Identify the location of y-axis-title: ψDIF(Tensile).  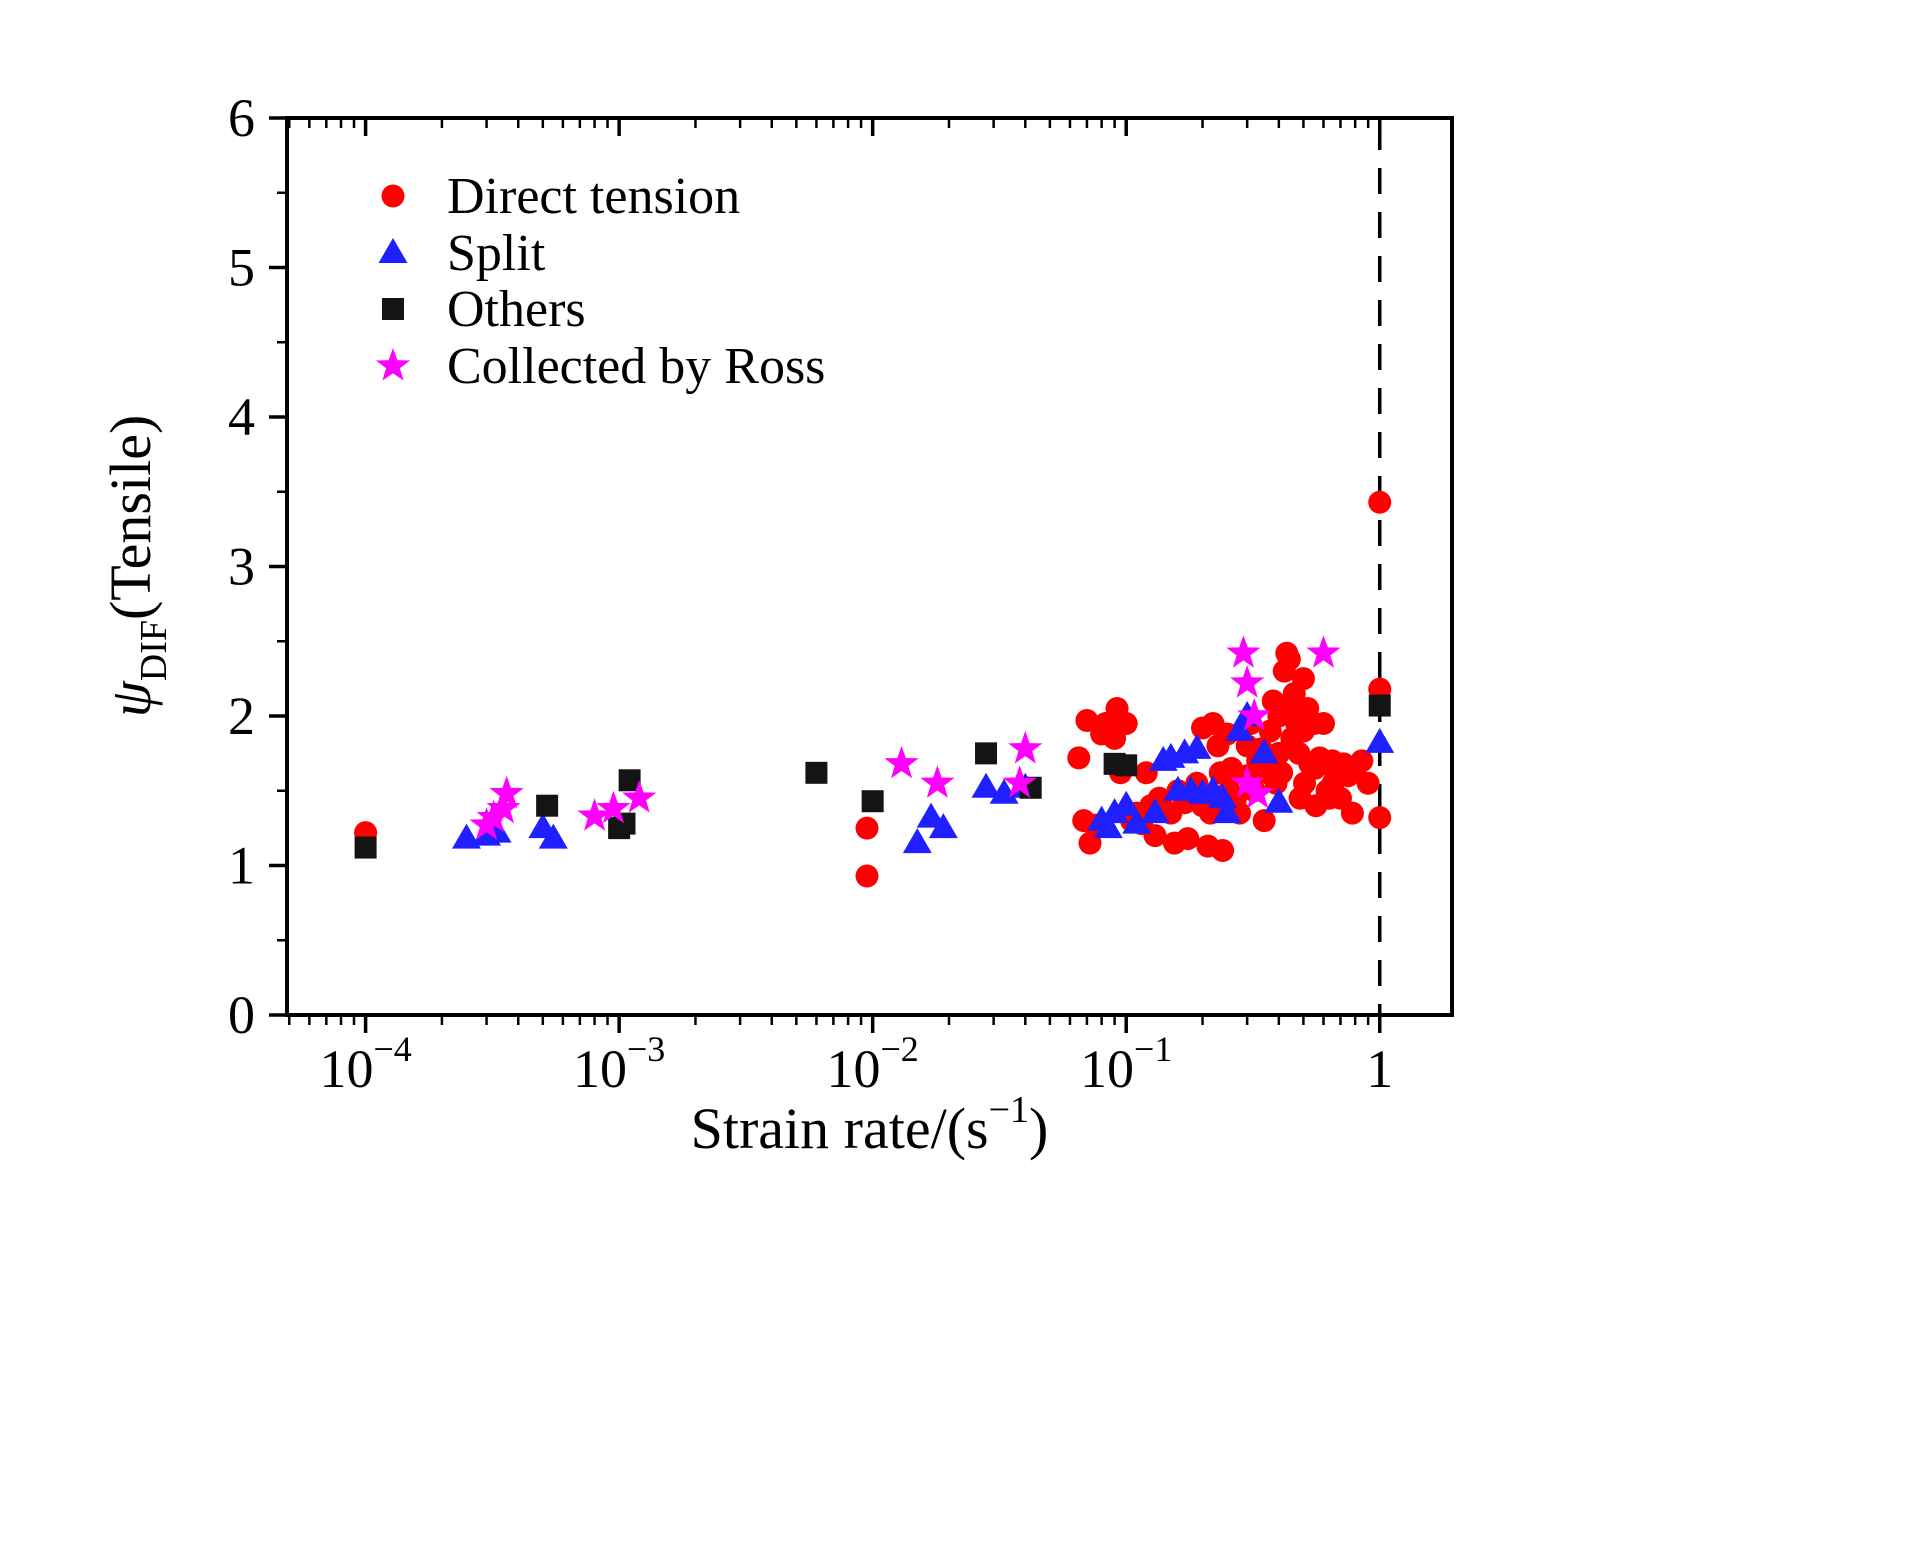
(136, 566).